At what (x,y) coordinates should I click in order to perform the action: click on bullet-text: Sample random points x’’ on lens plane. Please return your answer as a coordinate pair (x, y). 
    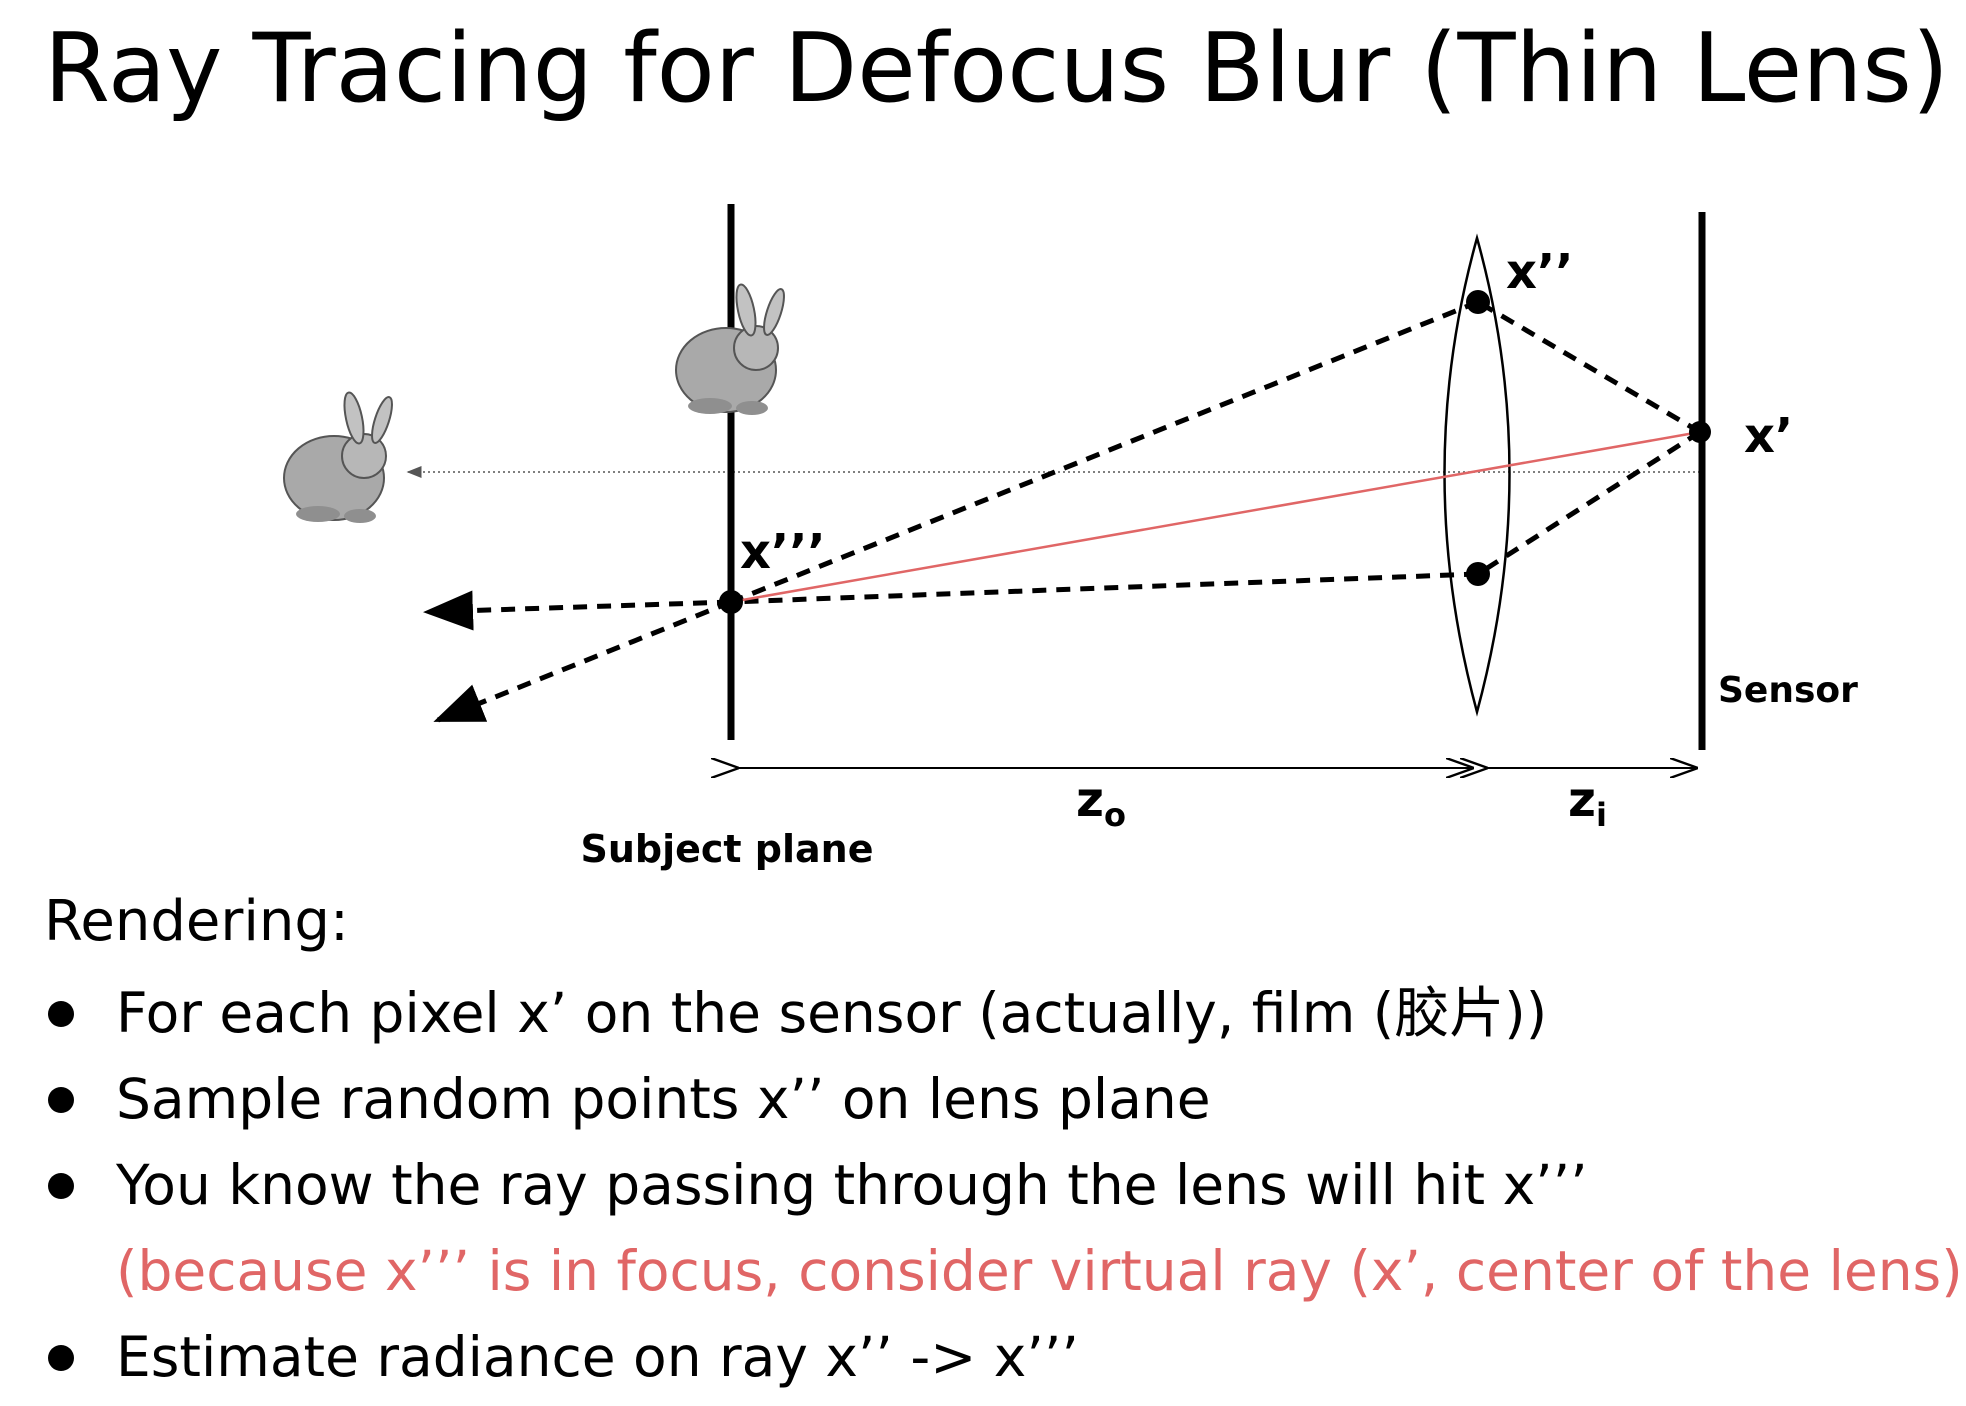
    Looking at the image, I should click on (663, 1099).